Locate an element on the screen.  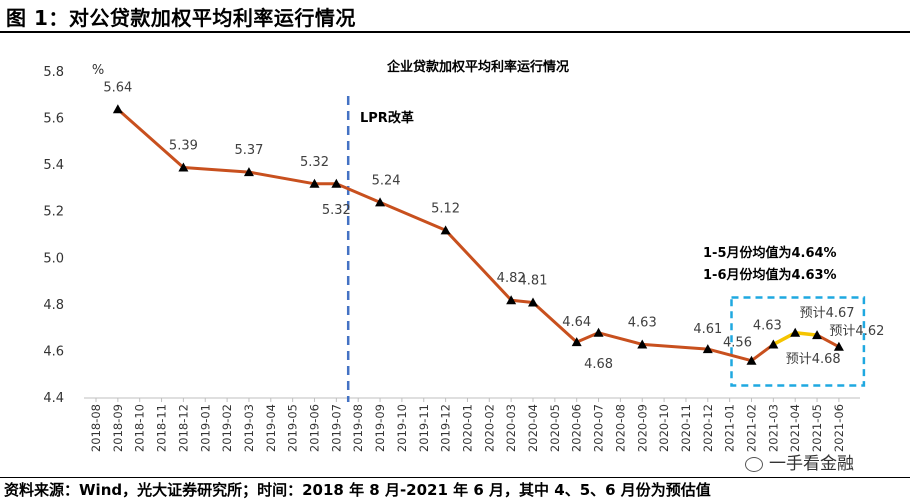
lpr-label: LPR改革 is located at coordinates (387, 118).